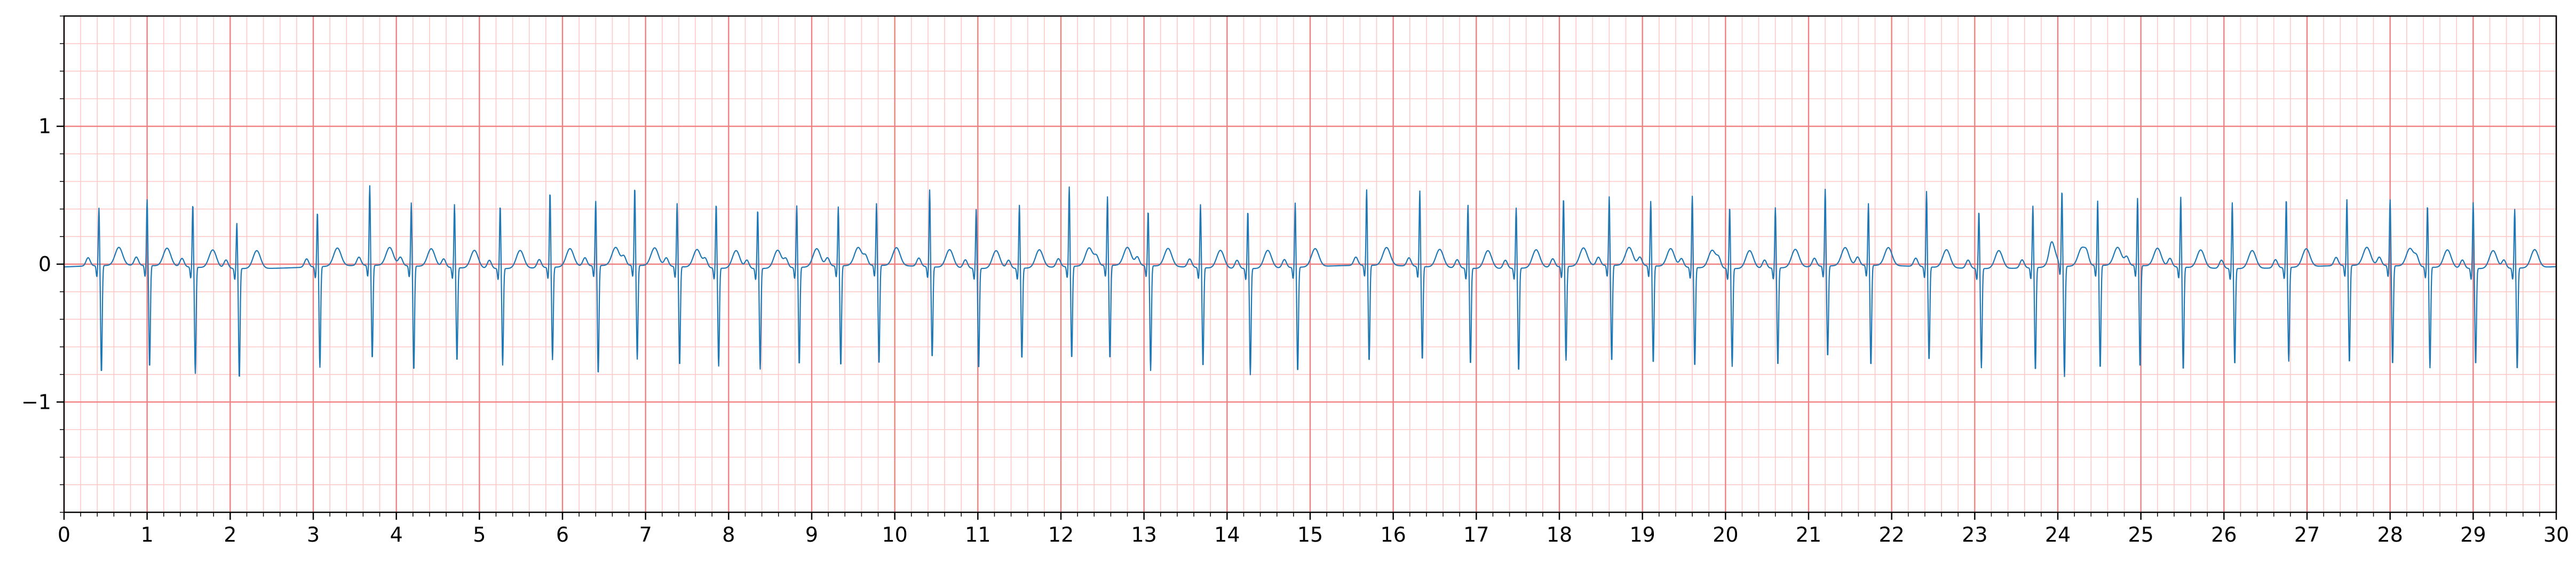 This screenshot has width=2576, height=563. I want to click on x-tick-label: 18, so click(1559, 534).